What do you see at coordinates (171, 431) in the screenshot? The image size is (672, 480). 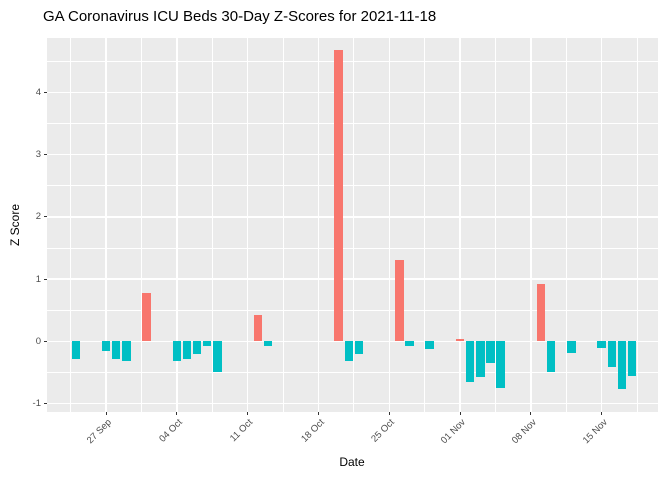 I see `x-tick-label: 04 Oct` at bounding box center [171, 431].